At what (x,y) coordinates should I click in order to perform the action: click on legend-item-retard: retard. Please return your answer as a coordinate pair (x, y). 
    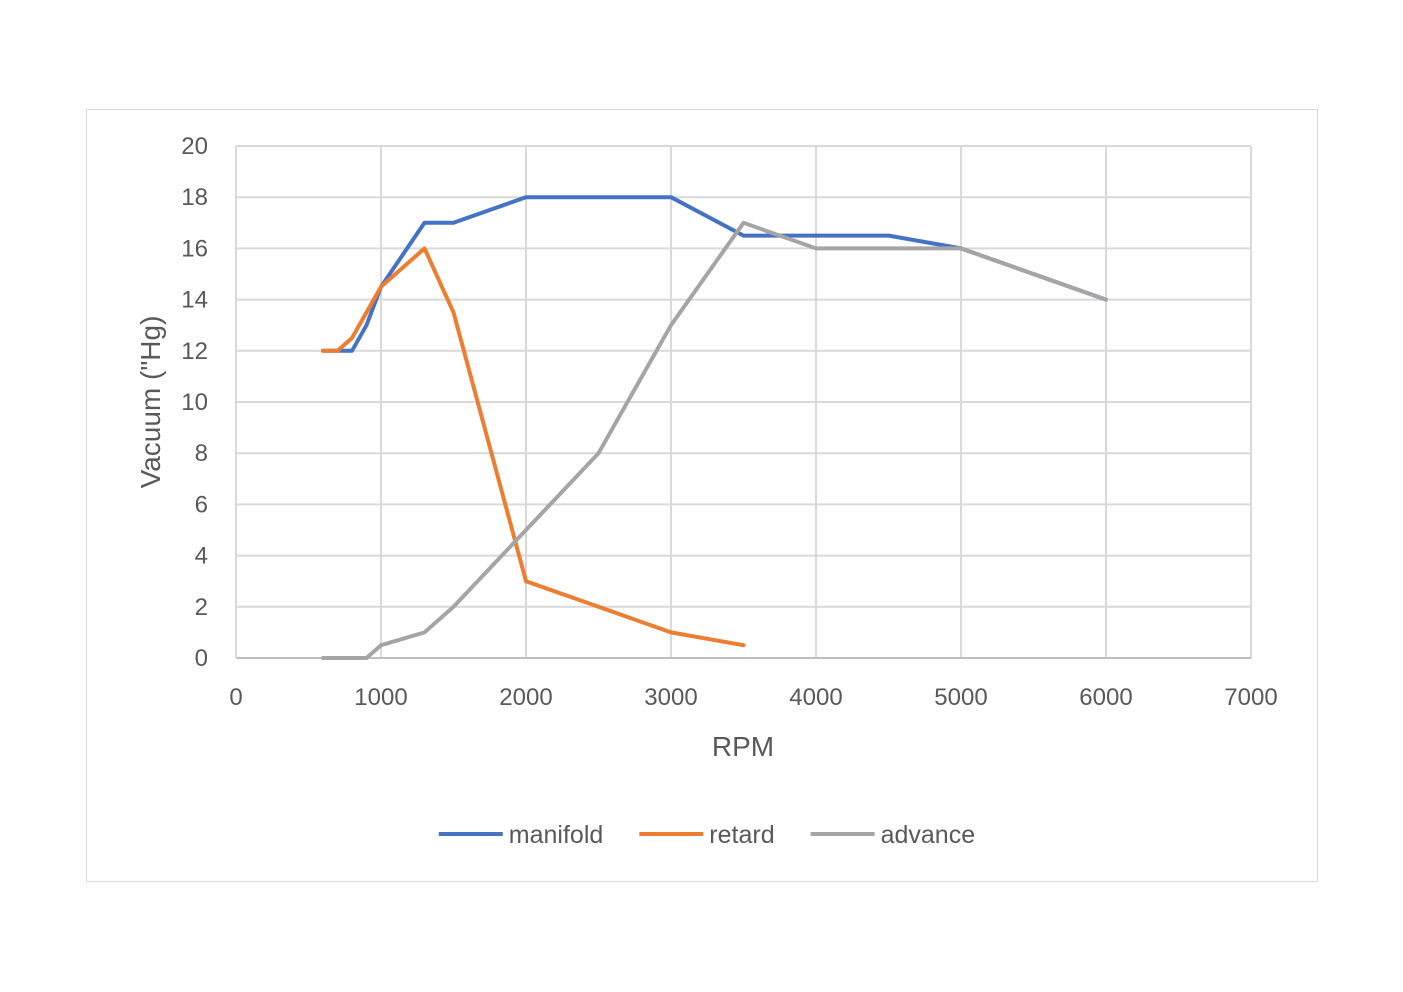
    Looking at the image, I should click on (707, 835).